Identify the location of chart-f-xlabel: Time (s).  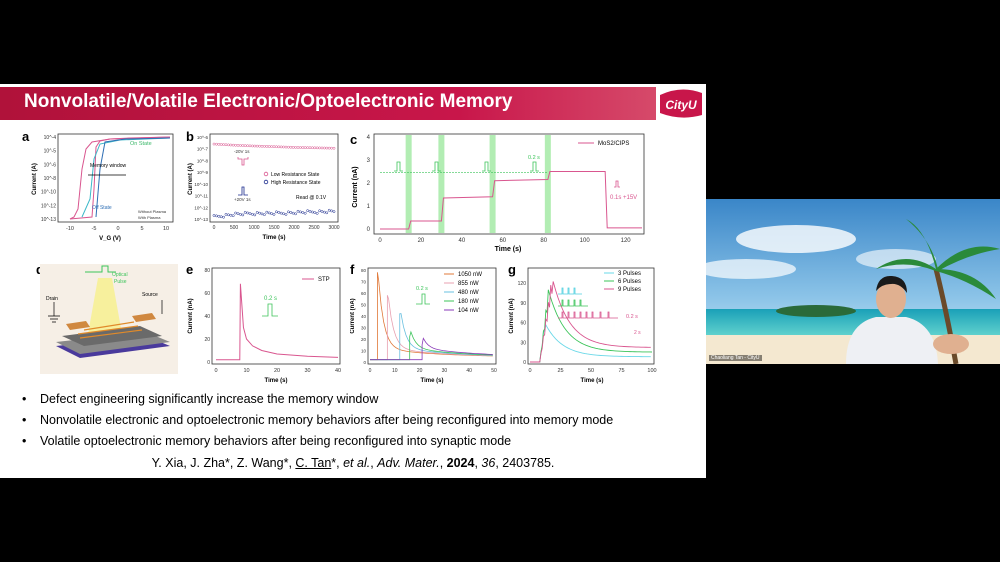
(432, 381).